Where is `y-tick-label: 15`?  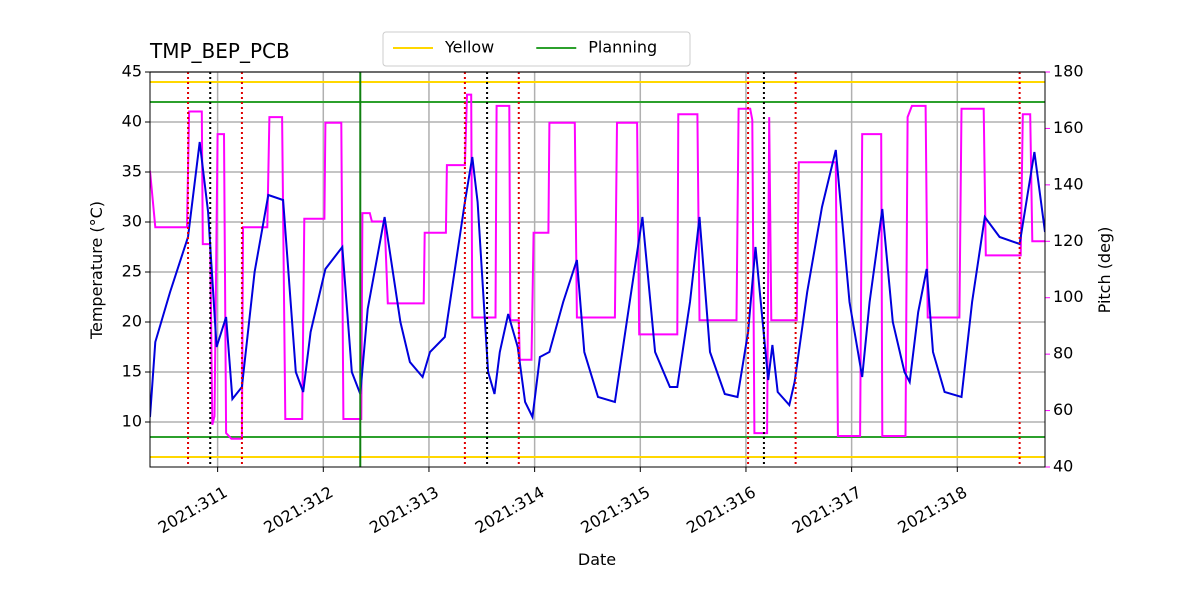 y-tick-label: 15 is located at coordinates (132, 371).